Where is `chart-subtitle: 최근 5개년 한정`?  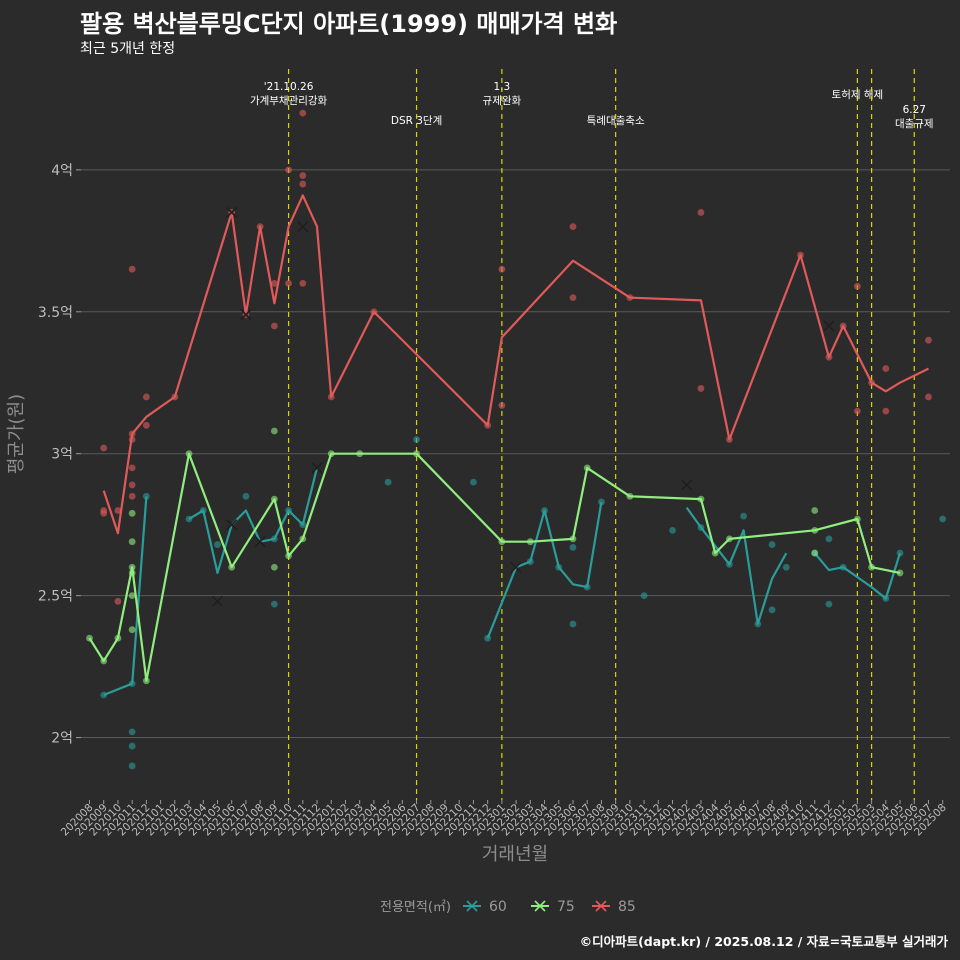 chart-subtitle: 최근 5개년 한정 is located at coordinates (128, 49).